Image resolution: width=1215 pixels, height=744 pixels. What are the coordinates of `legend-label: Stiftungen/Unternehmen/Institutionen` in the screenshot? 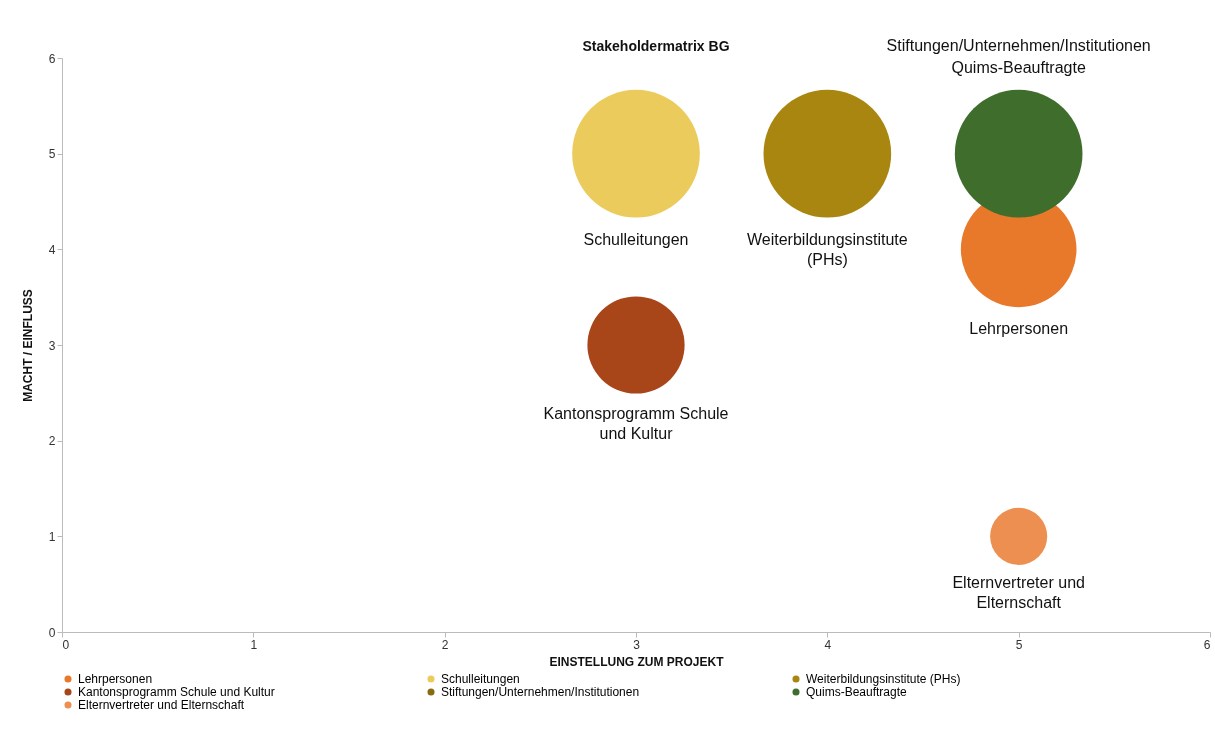 It's located at (540, 692).